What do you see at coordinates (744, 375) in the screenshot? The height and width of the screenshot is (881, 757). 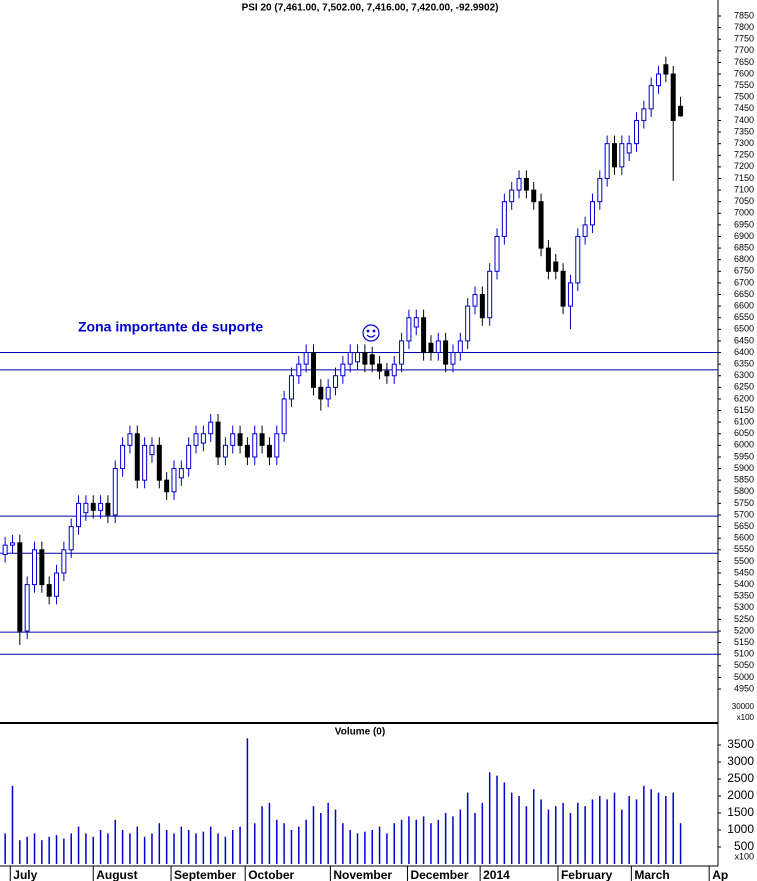 I see `y-tick-label: 6300` at bounding box center [744, 375].